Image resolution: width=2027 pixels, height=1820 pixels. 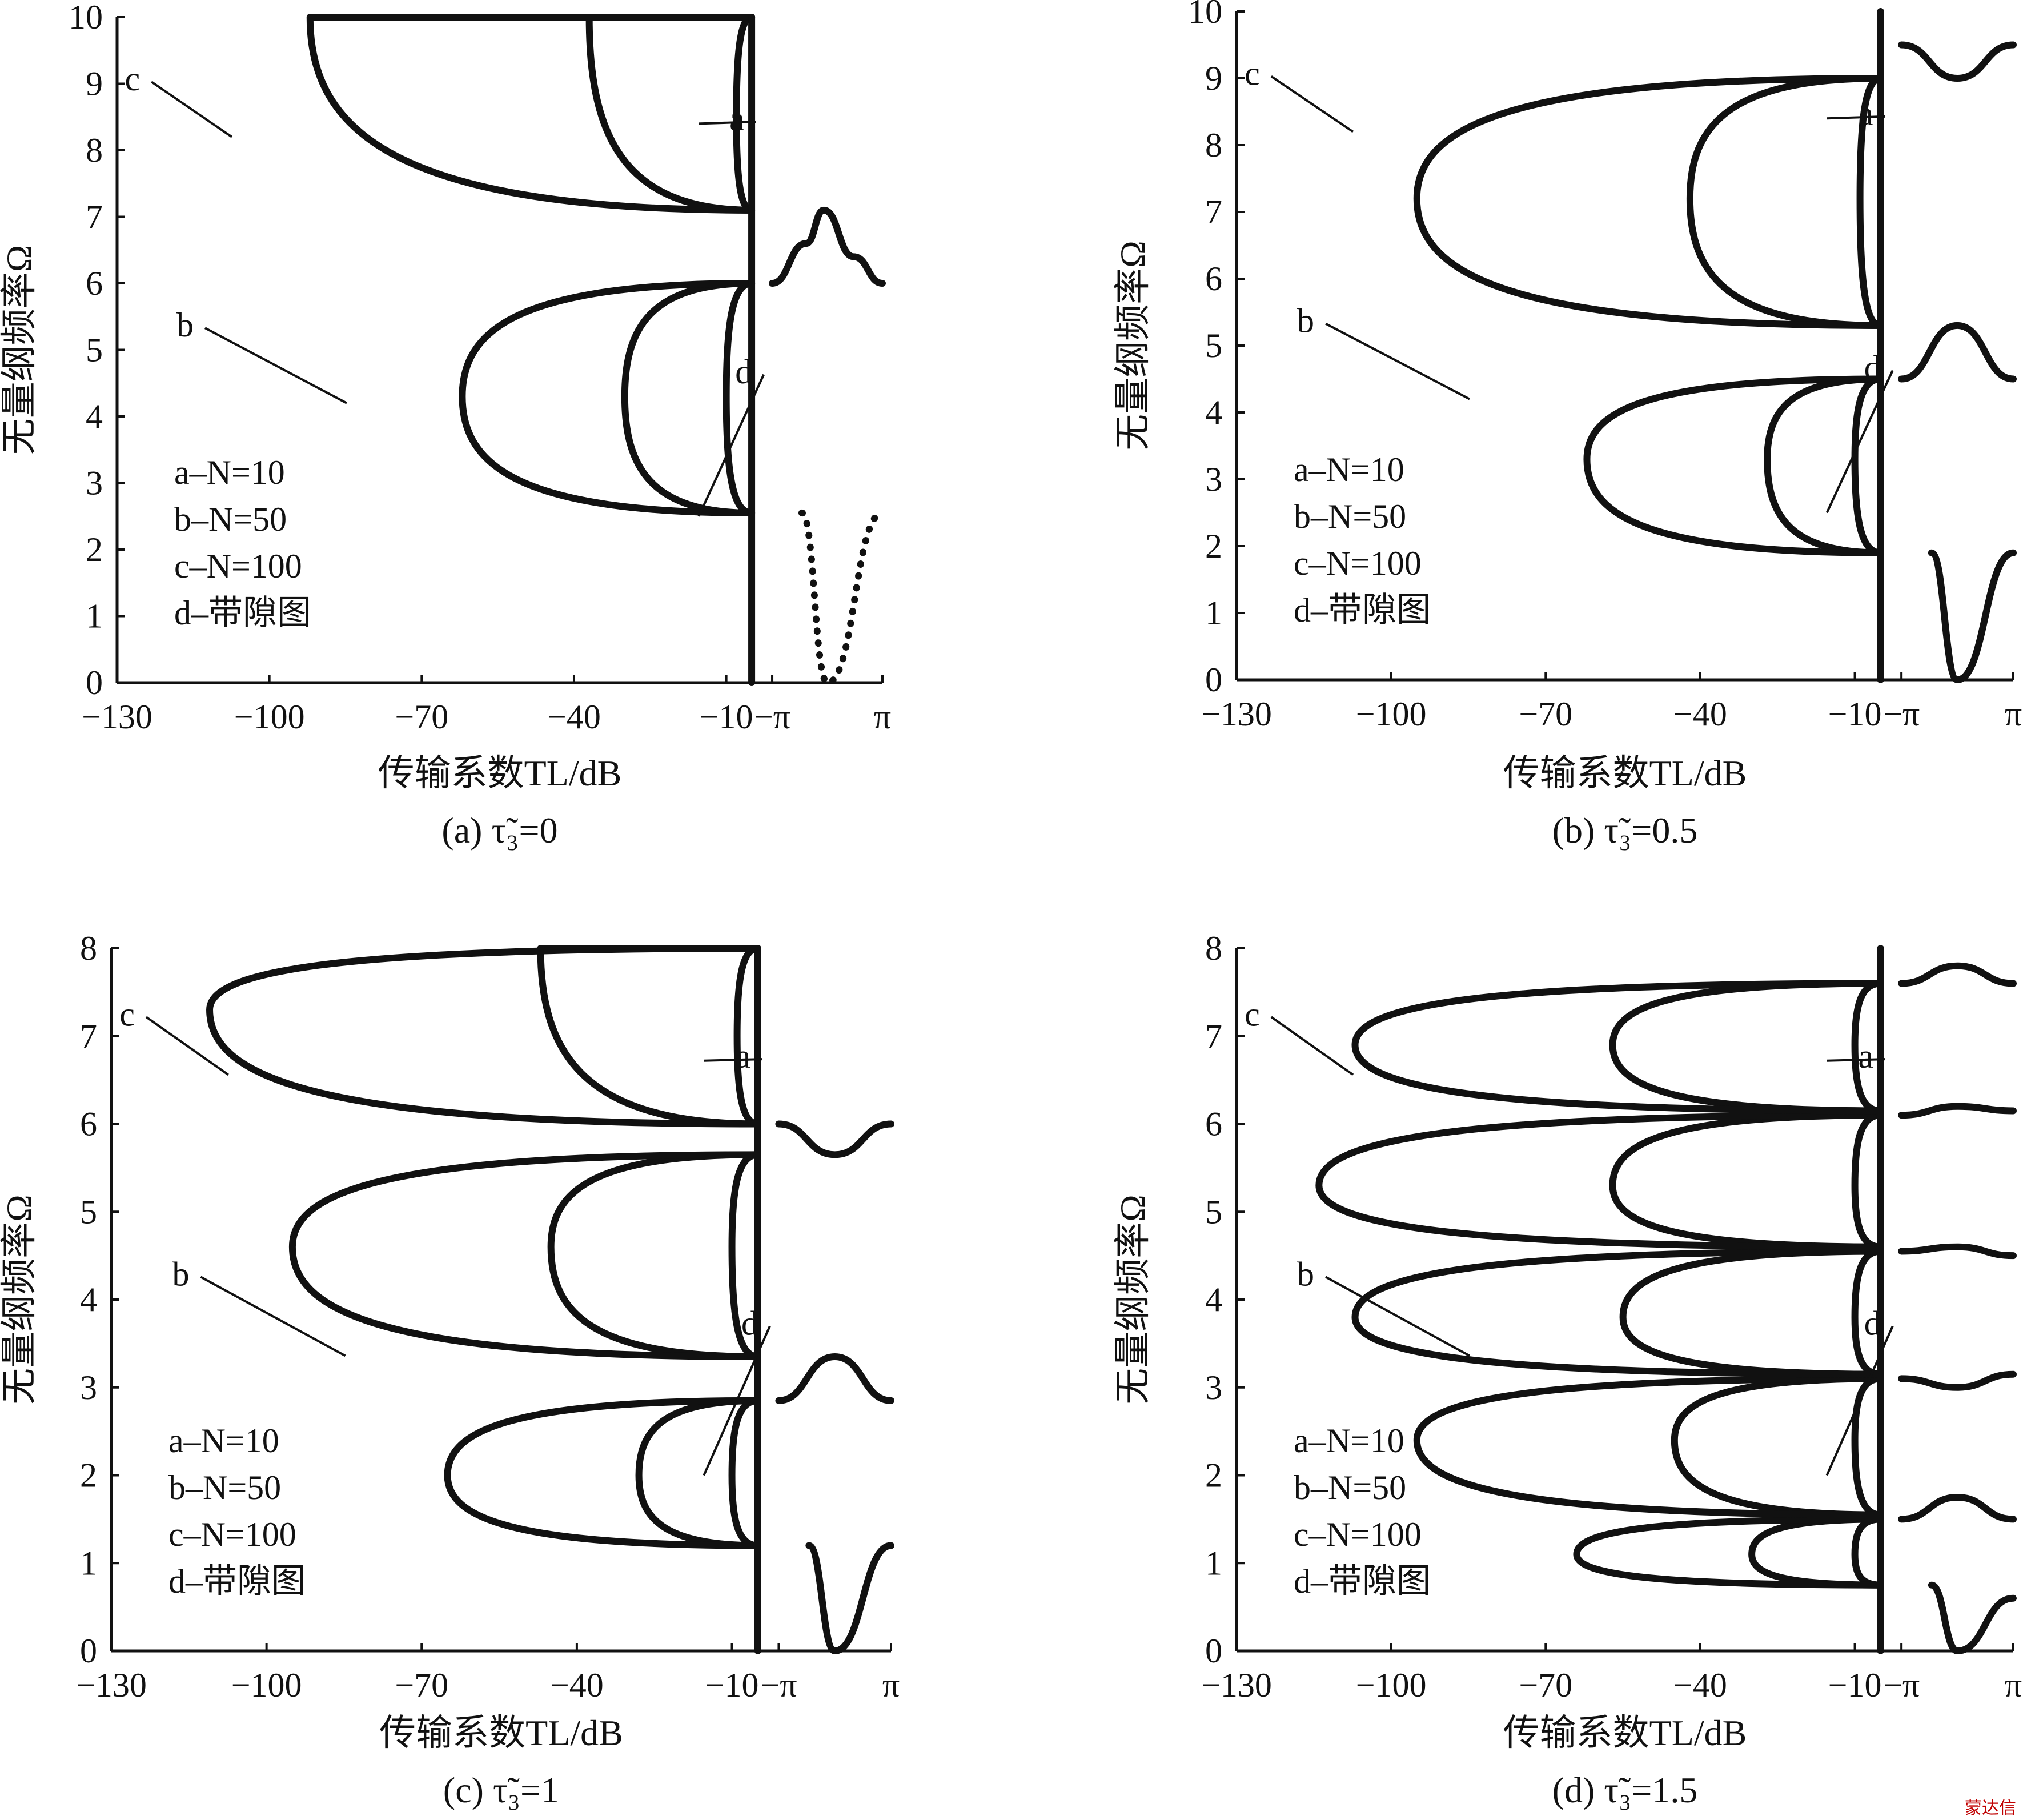 What do you see at coordinates (1213, 1387) in the screenshot?
I see `y-tick-label: 3` at bounding box center [1213, 1387].